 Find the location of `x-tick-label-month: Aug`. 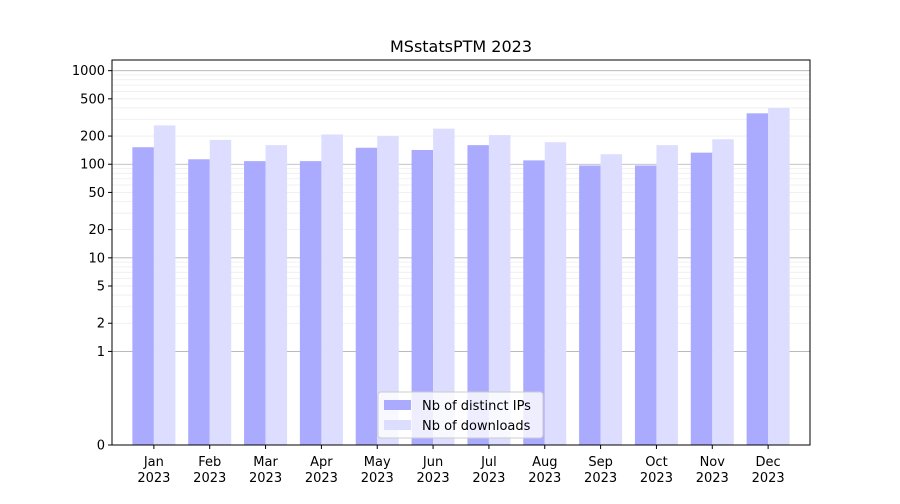

x-tick-label-month: Aug is located at coordinates (544, 462).